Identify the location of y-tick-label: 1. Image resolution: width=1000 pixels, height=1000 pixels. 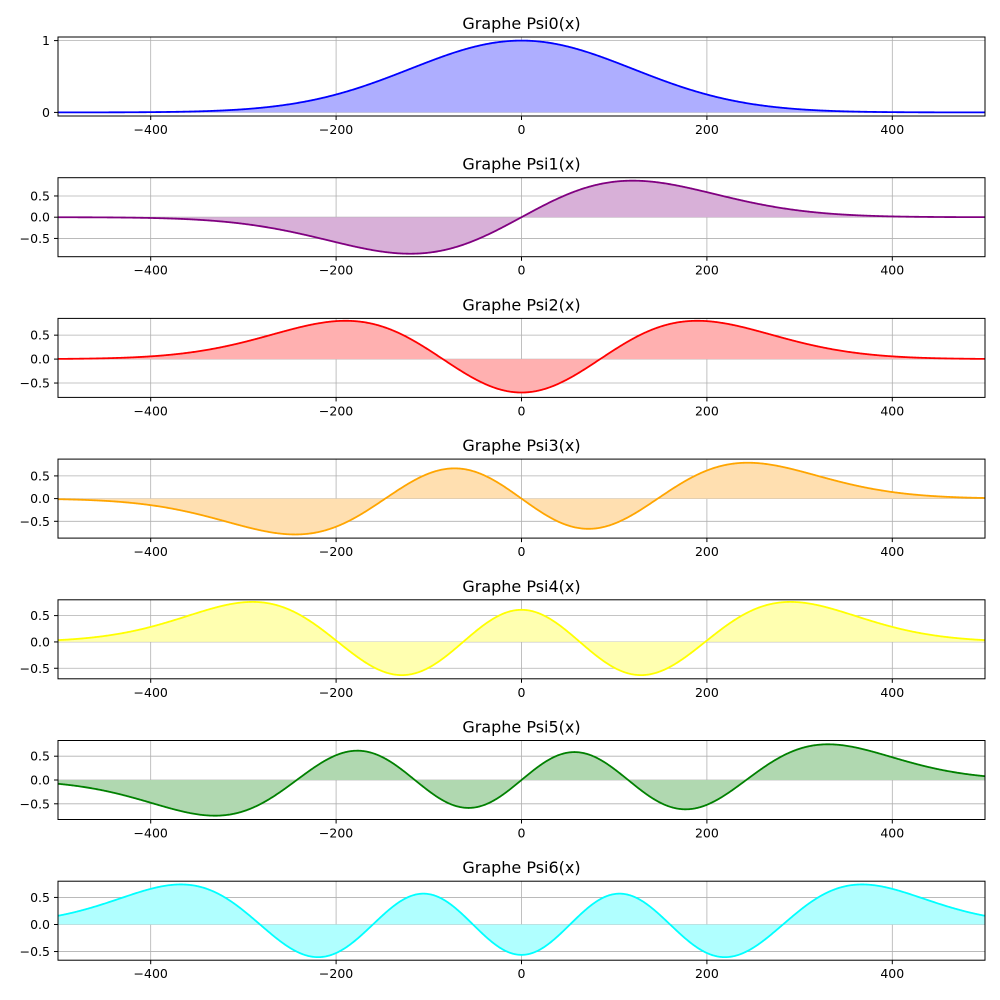
(46, 40).